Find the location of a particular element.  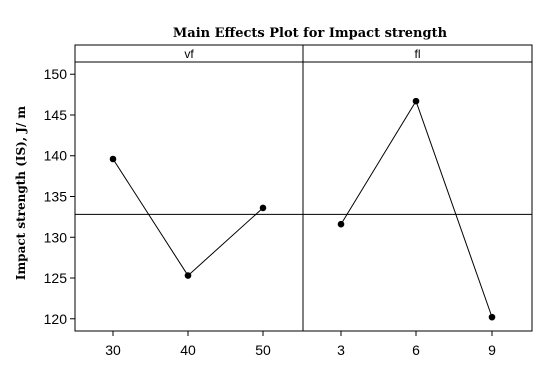

x-tick-label-vf-30: 30 is located at coordinates (113, 350).